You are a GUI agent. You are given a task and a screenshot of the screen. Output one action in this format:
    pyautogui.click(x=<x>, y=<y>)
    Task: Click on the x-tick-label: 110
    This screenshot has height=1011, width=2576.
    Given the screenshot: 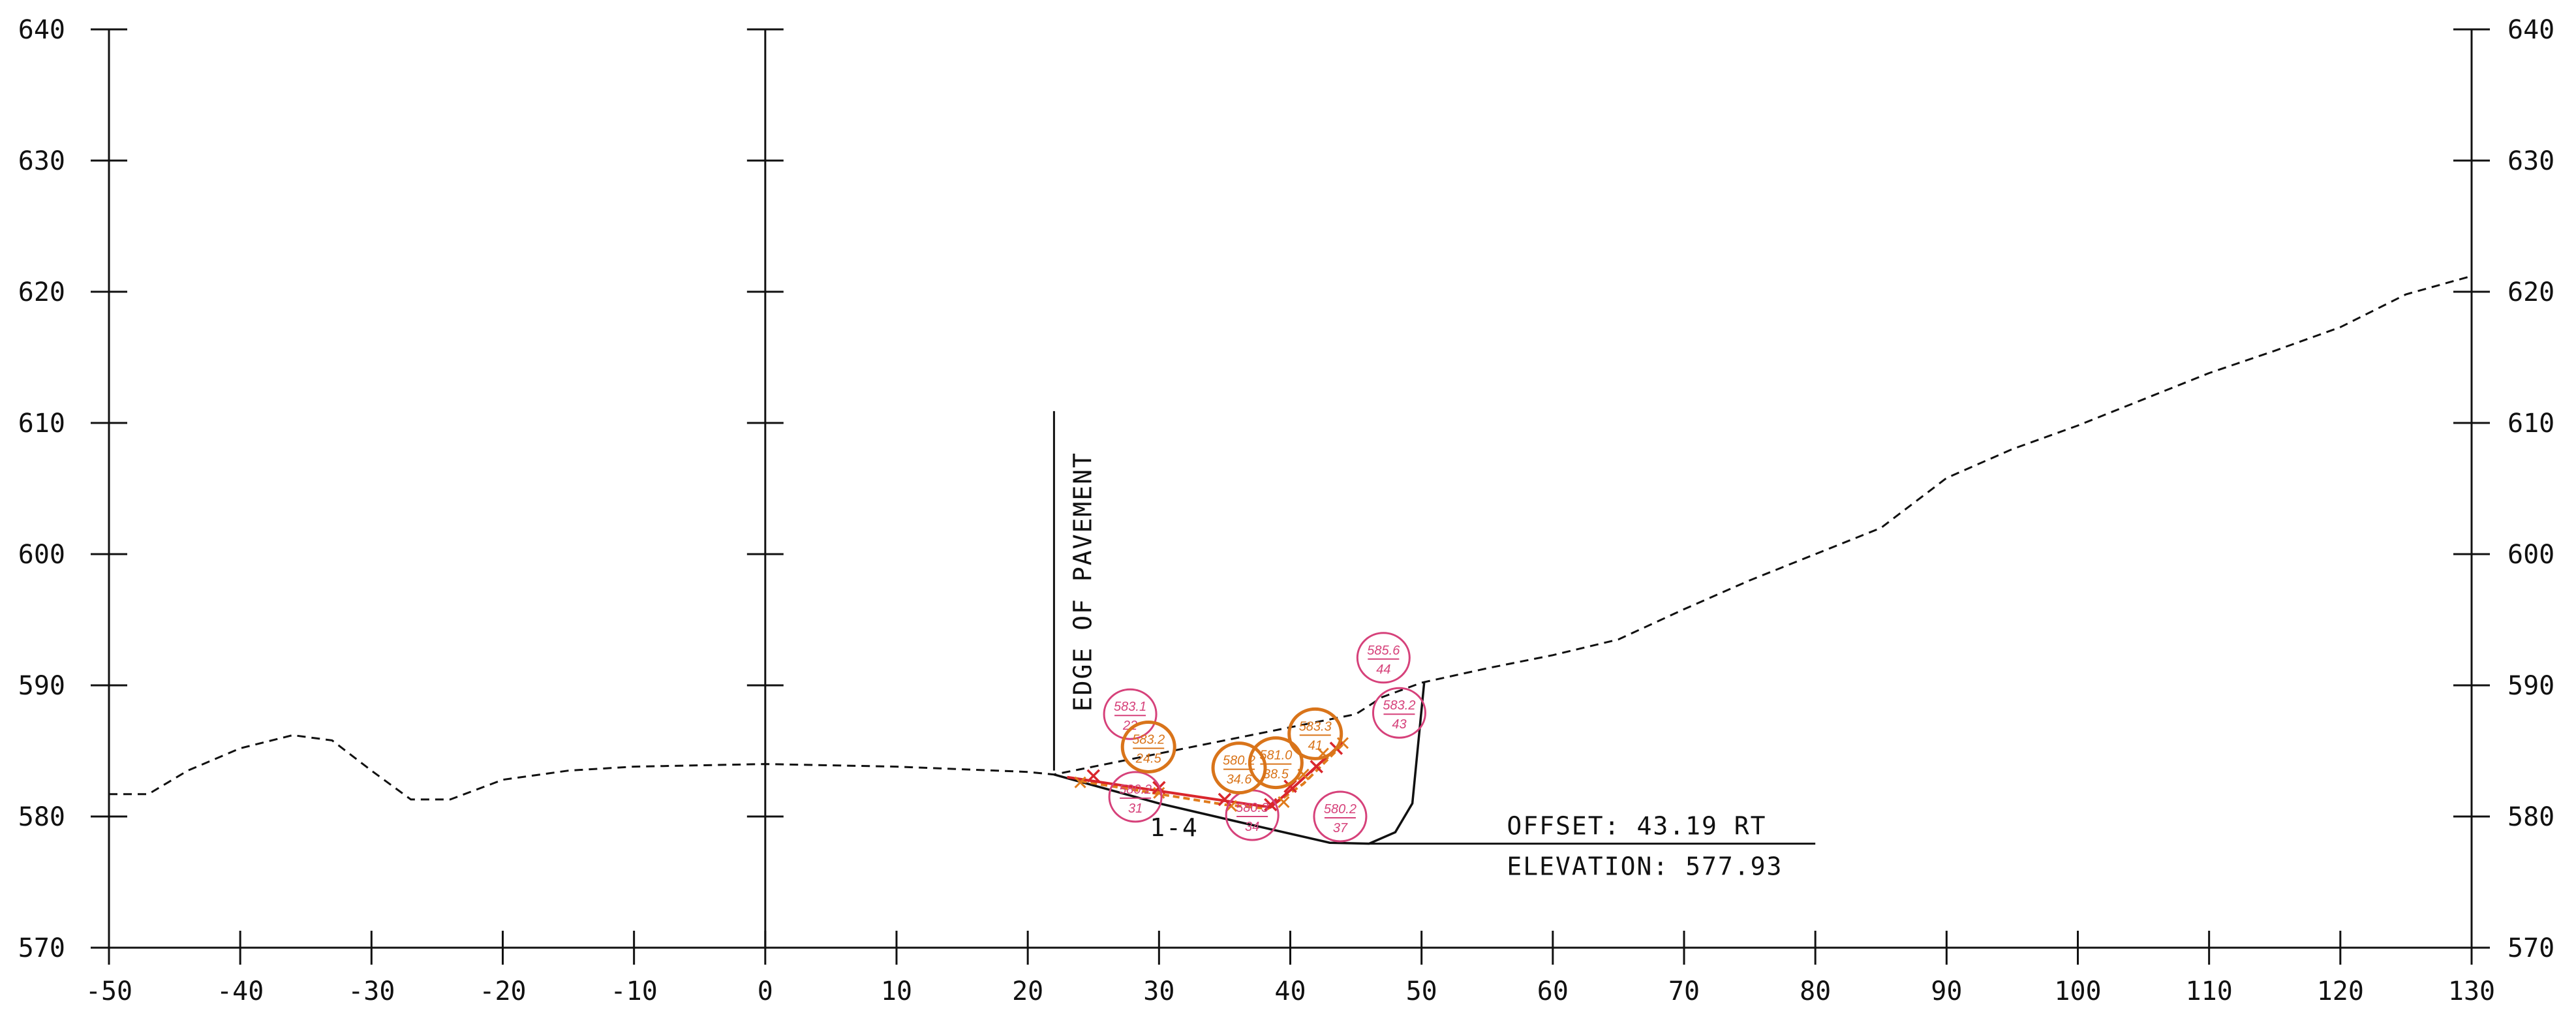 What is the action you would take?
    pyautogui.click(x=2209, y=991)
    